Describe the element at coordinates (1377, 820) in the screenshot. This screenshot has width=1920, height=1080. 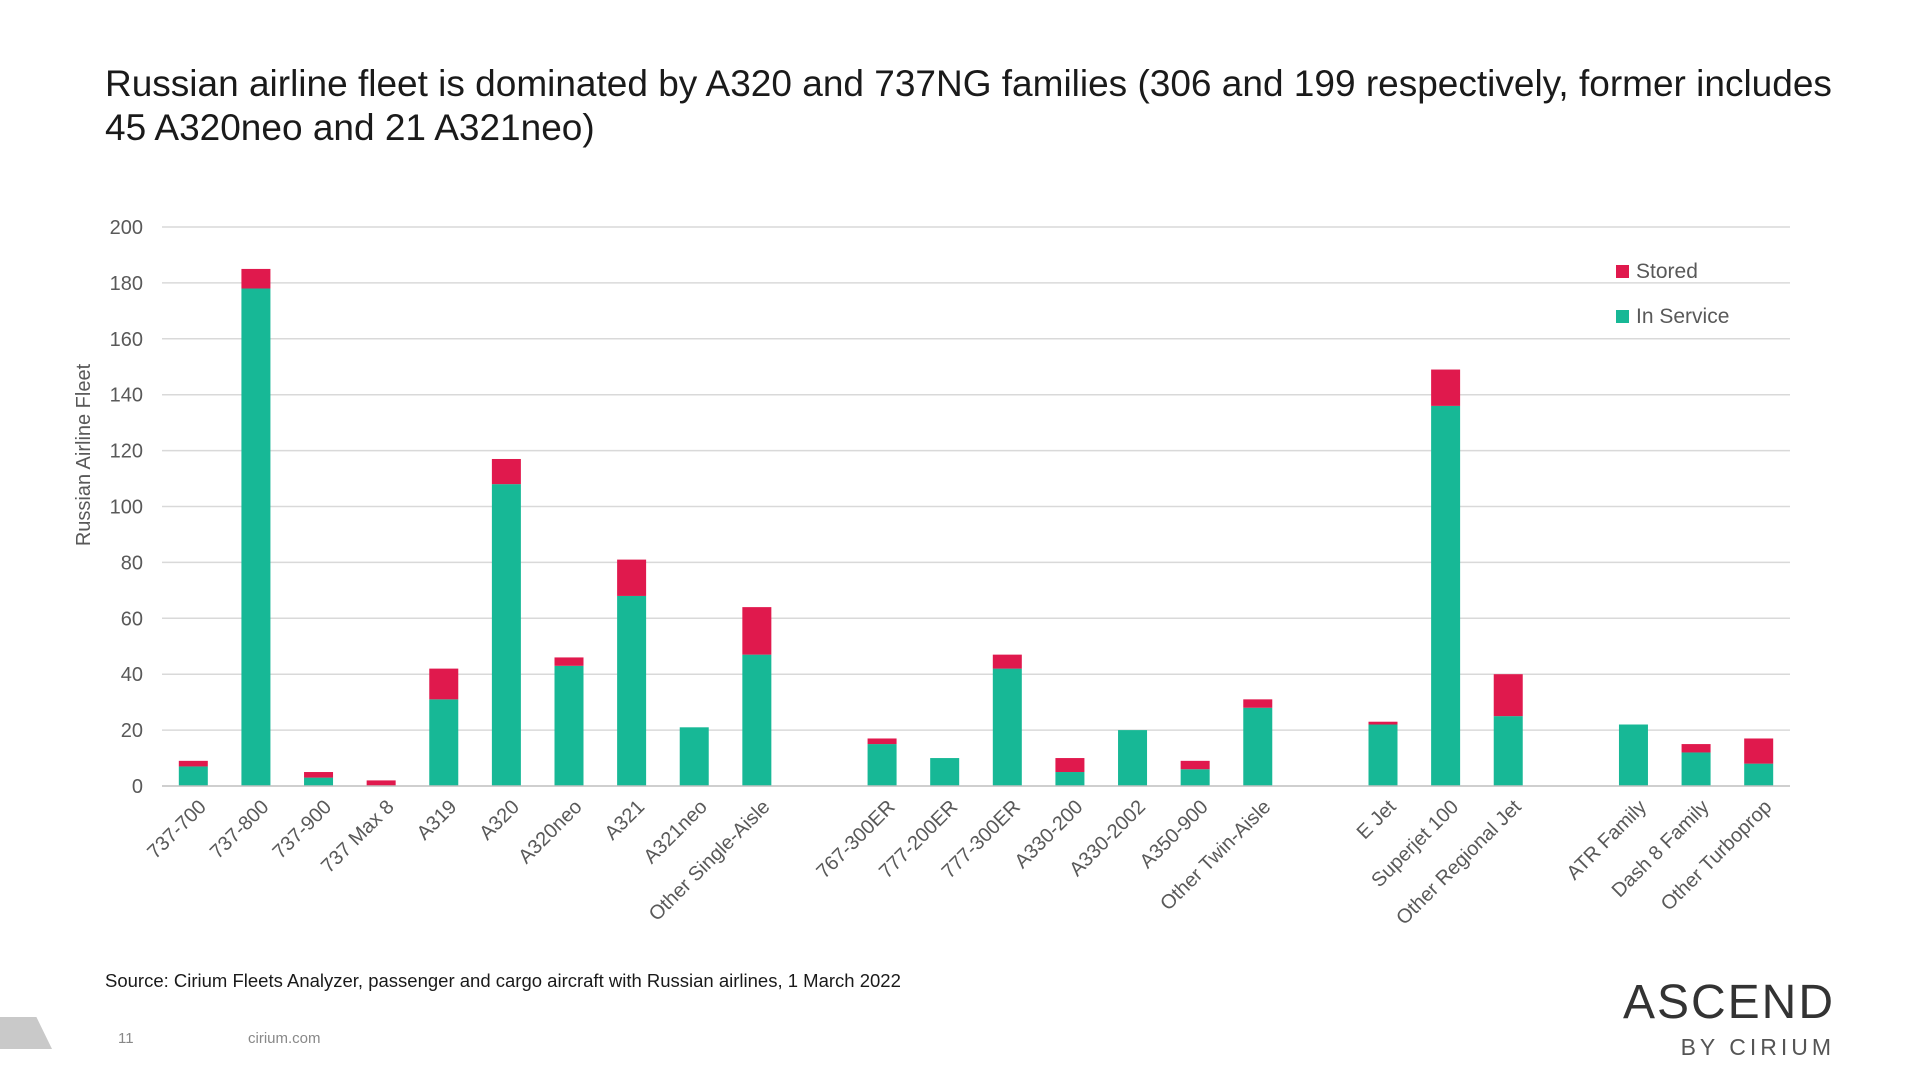
I see `x-tick-label: E Jet` at that location.